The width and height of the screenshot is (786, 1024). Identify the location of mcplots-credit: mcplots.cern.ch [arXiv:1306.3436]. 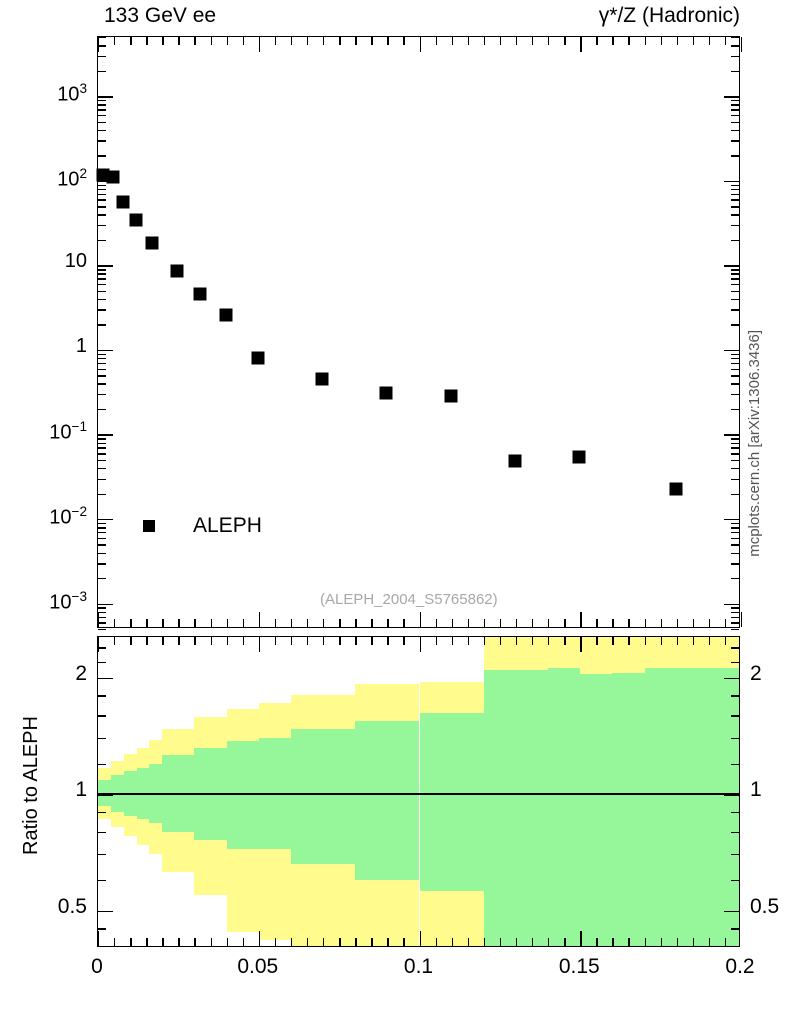
(754, 443).